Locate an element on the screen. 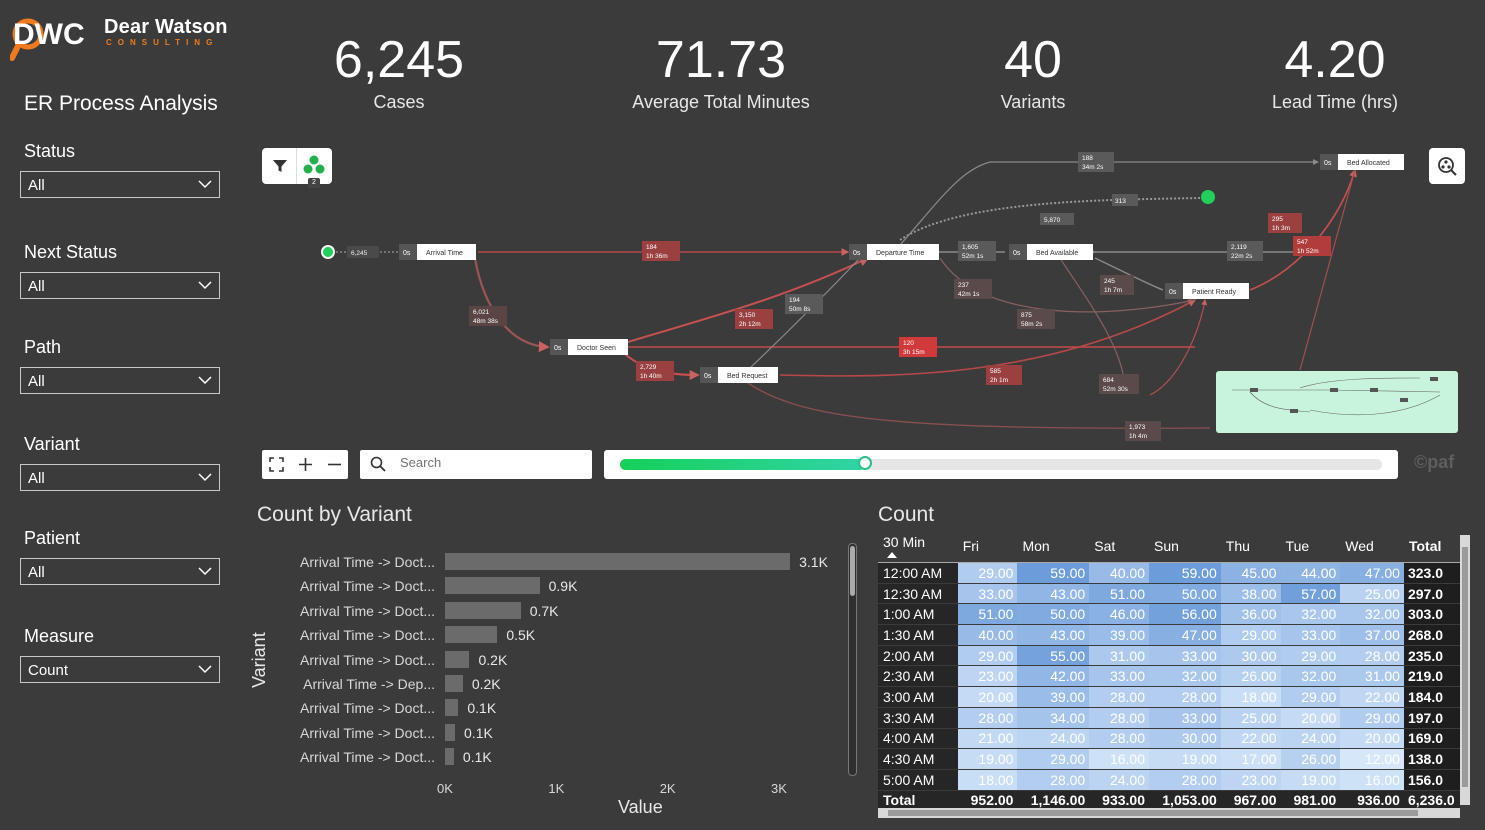  svg-text: 0s is located at coordinates (407, 253).